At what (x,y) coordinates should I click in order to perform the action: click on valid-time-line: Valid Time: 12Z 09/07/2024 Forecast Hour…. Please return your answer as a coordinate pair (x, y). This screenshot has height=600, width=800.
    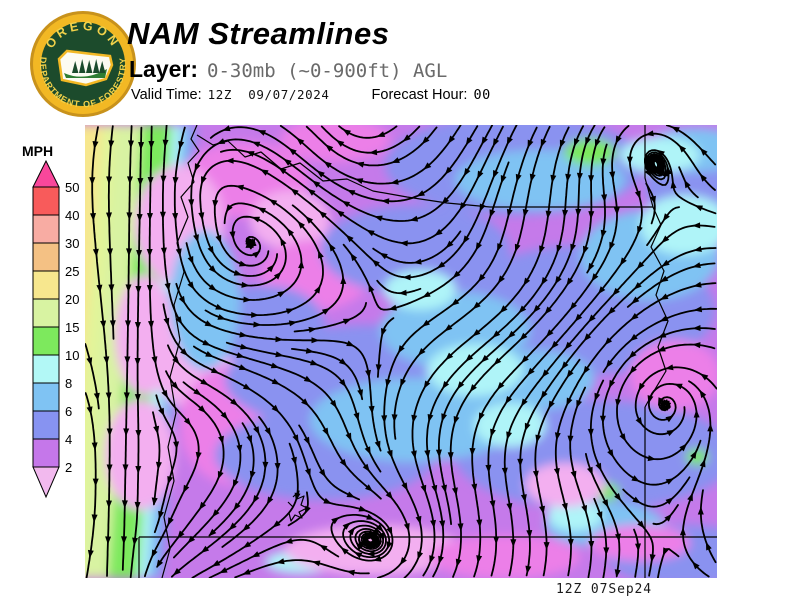
    Looking at the image, I should click on (311, 95).